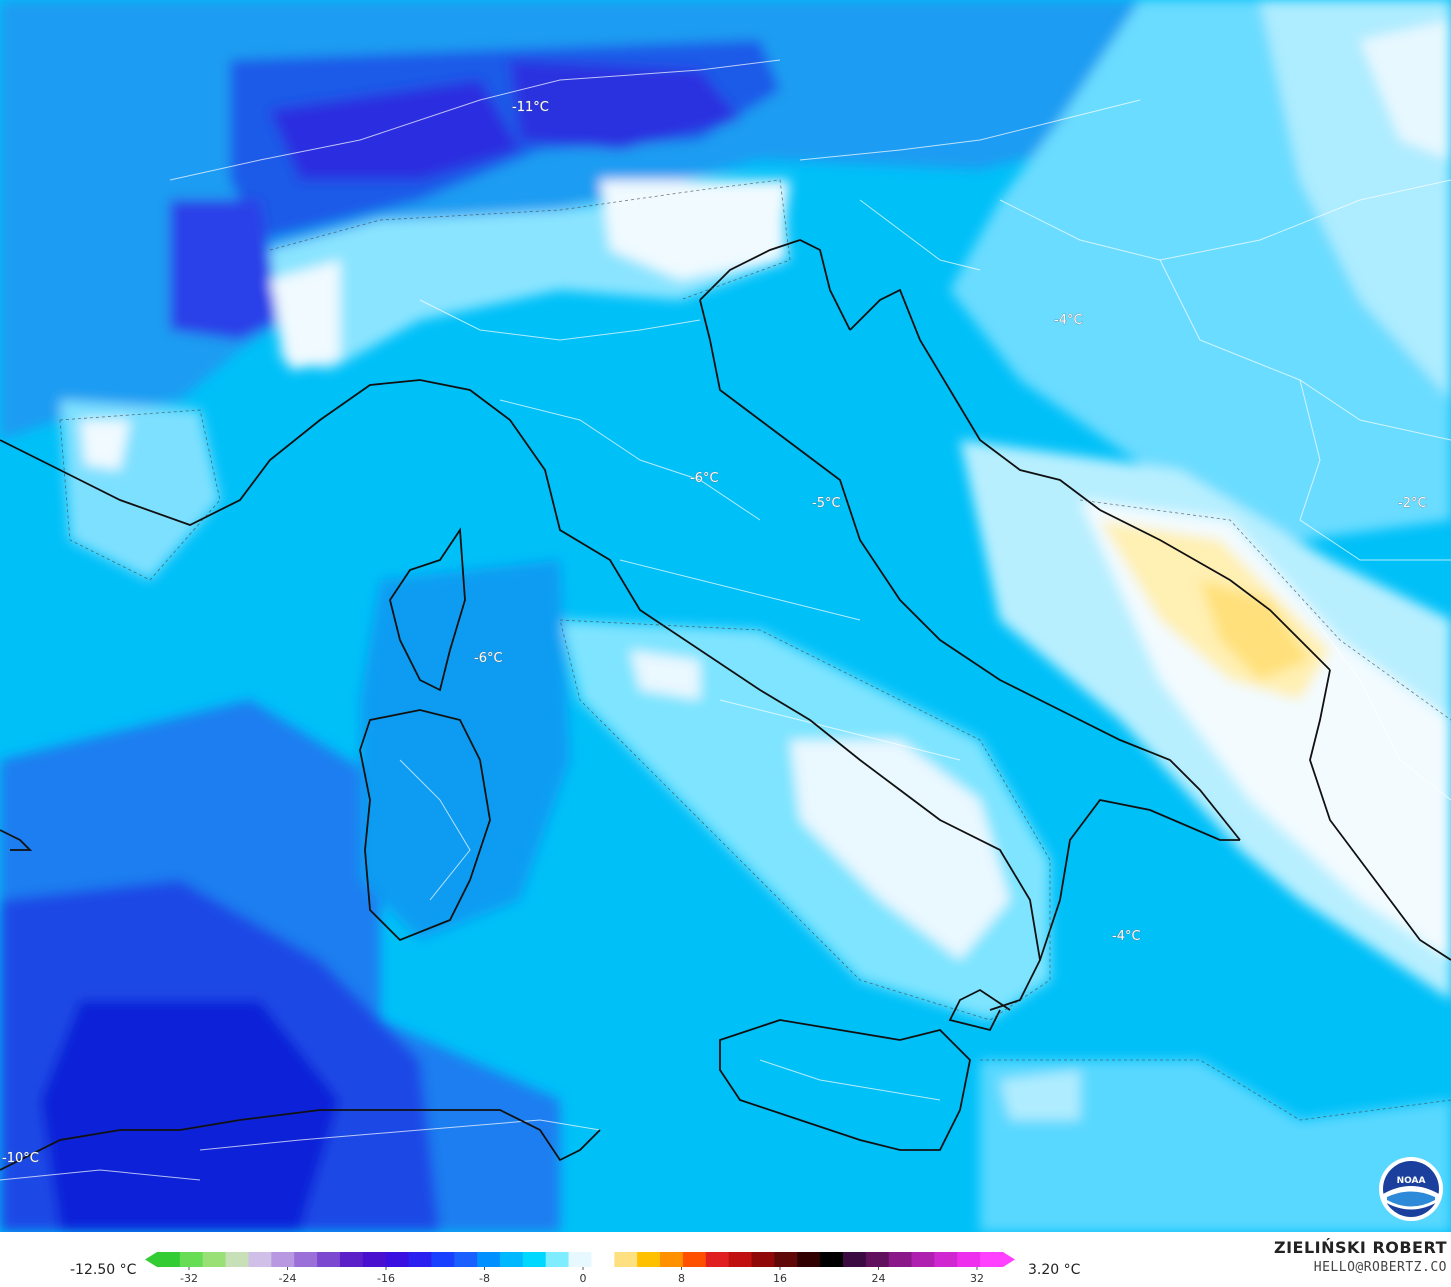  Describe the element at coordinates (879, 1278) in the screenshot. I see `scale-tick-label: 24` at that location.